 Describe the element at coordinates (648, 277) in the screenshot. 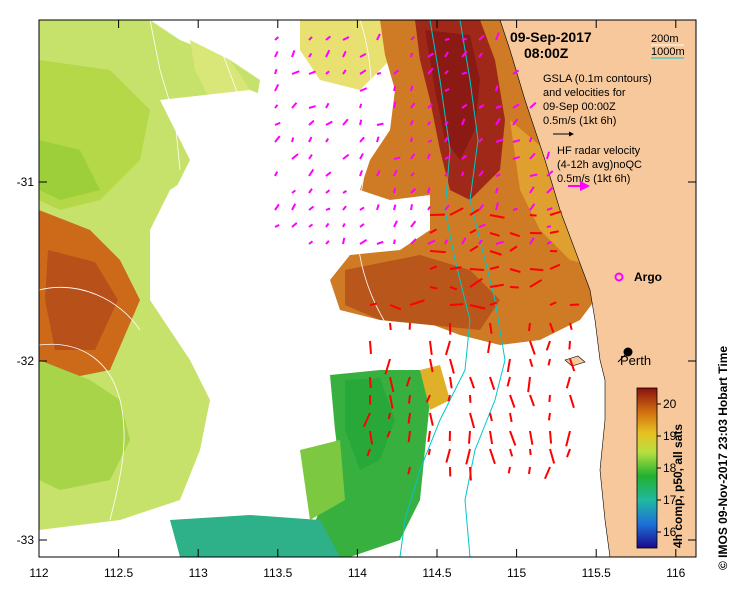

I see `argo-label: Argo` at that location.